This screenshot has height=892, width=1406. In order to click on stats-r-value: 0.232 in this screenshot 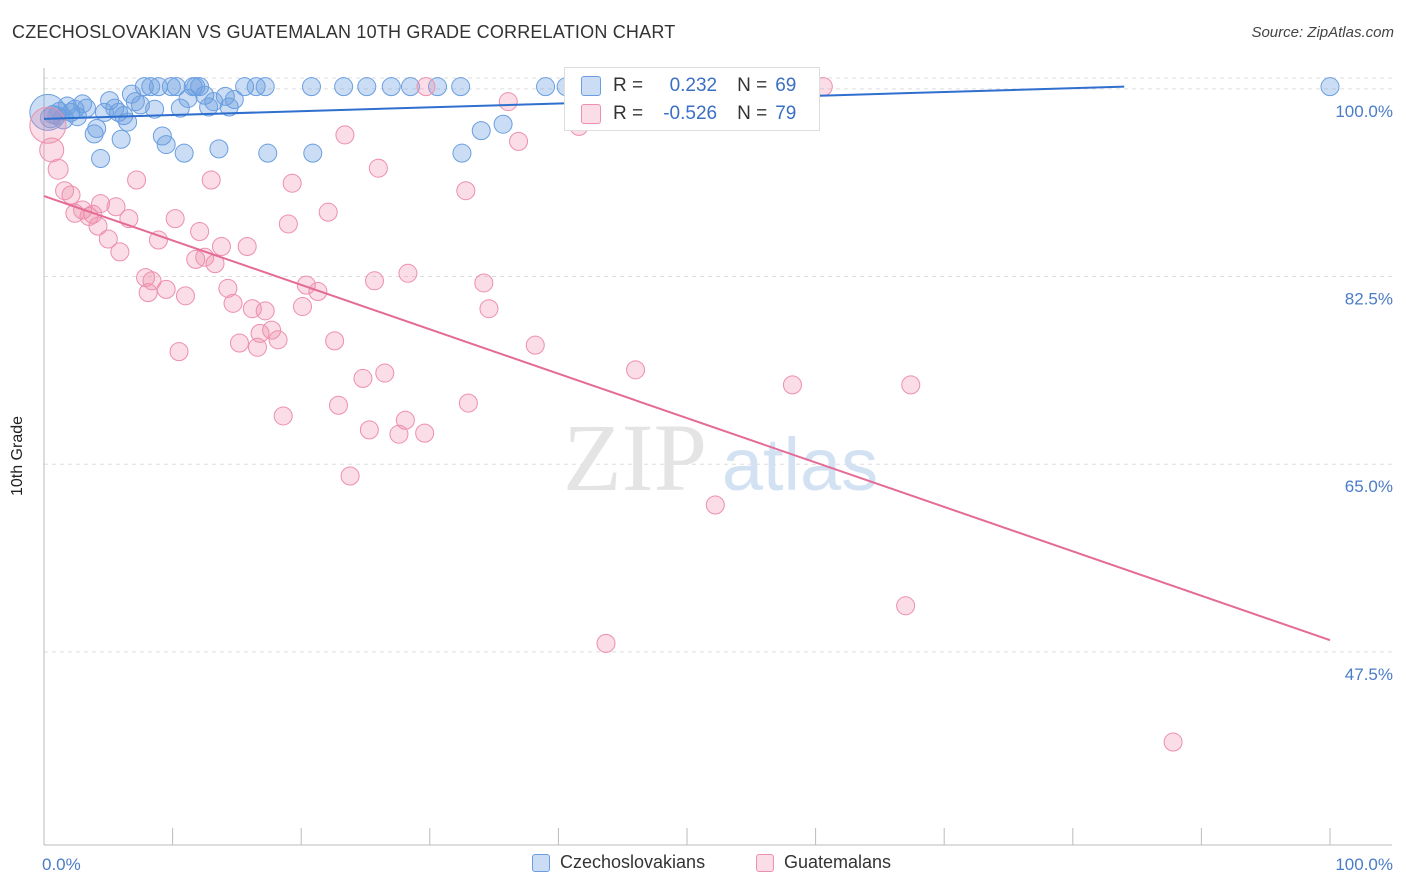, I will do `click(693, 85)`.